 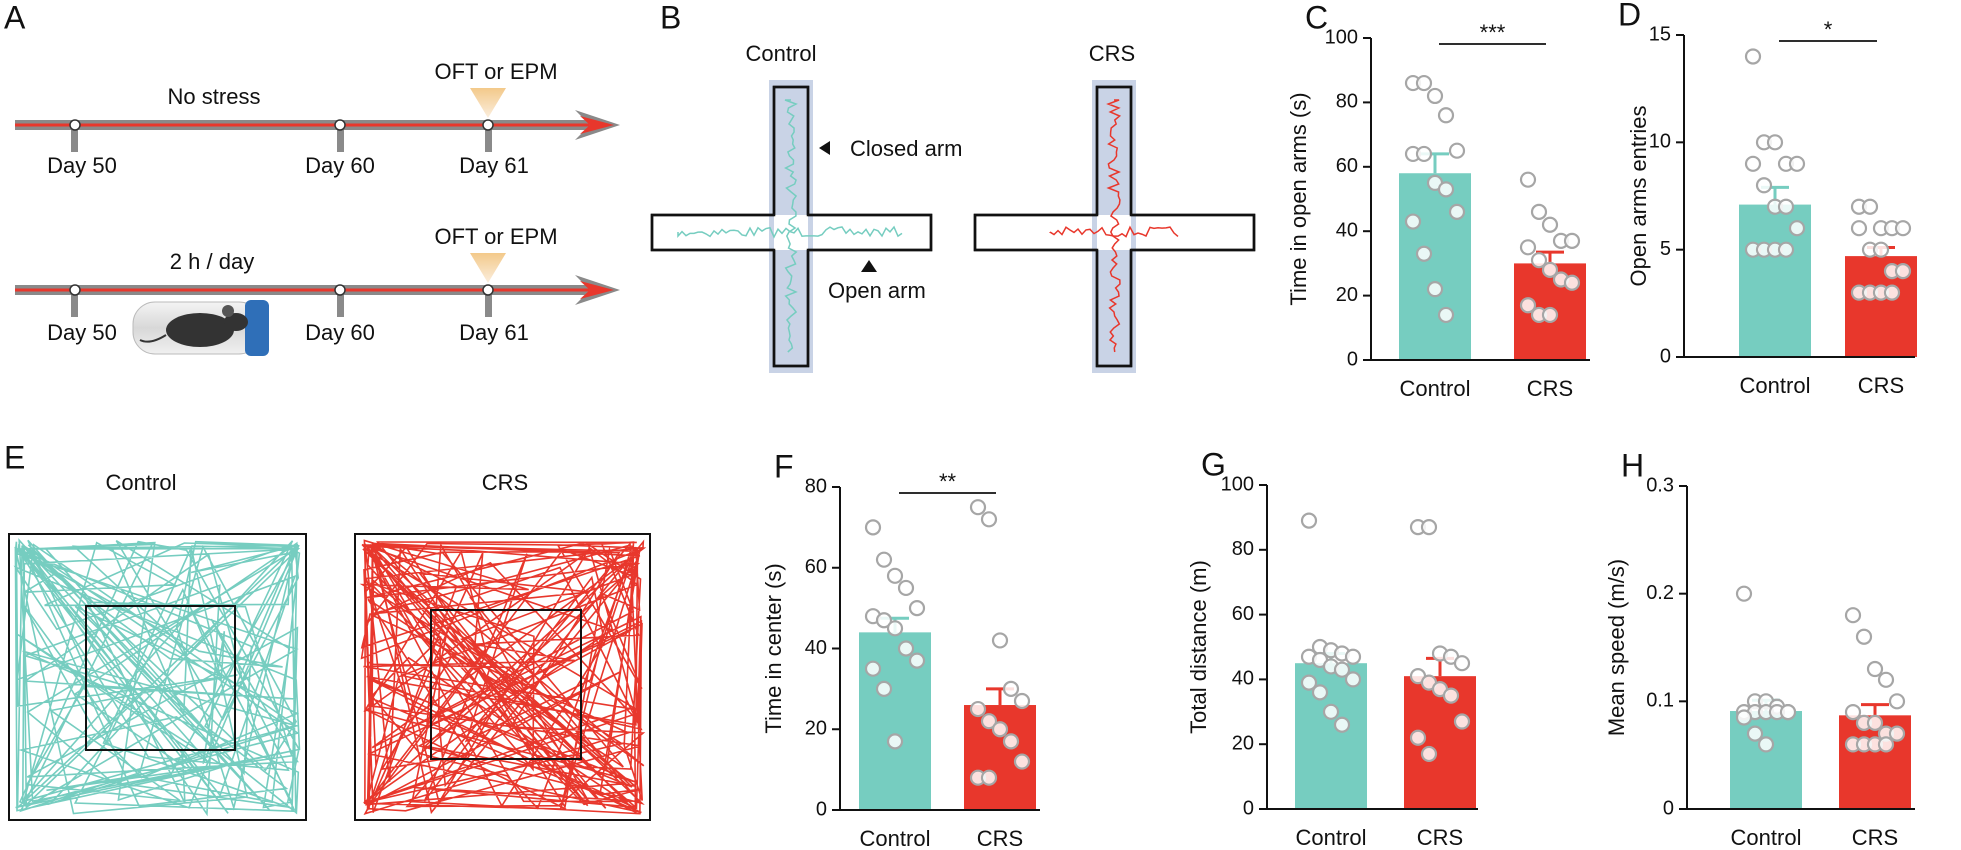 I want to click on maze-outline, so click(x=791, y=226).